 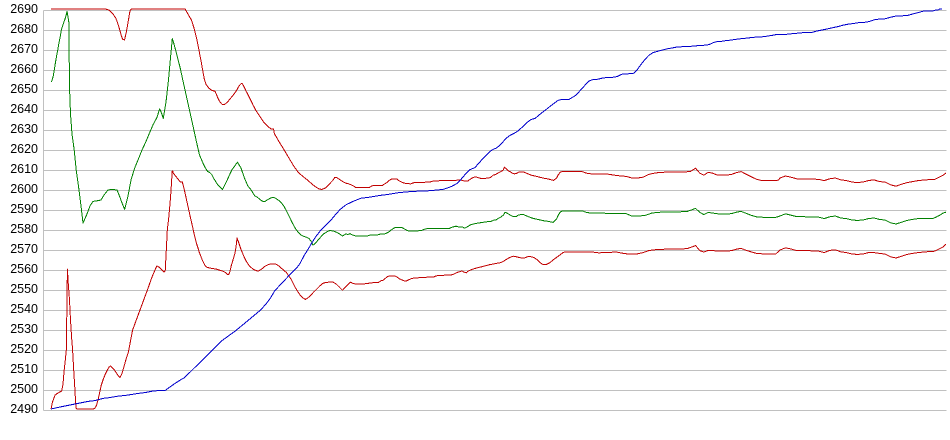 What do you see at coordinates (24, 29) in the screenshot?
I see `svg-text: 2680` at bounding box center [24, 29].